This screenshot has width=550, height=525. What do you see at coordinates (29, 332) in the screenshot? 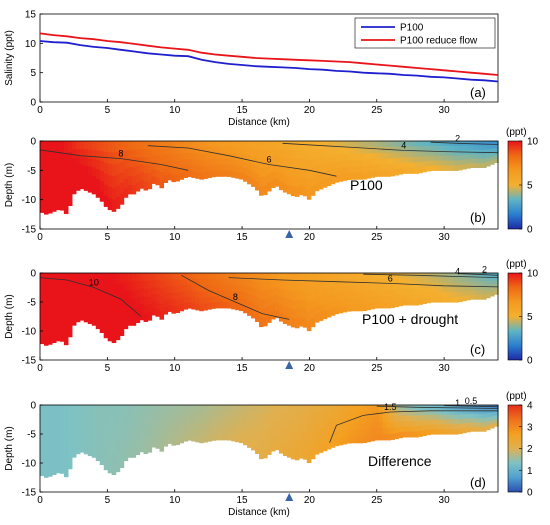
I see `y-tick-label: -10` at bounding box center [29, 332].